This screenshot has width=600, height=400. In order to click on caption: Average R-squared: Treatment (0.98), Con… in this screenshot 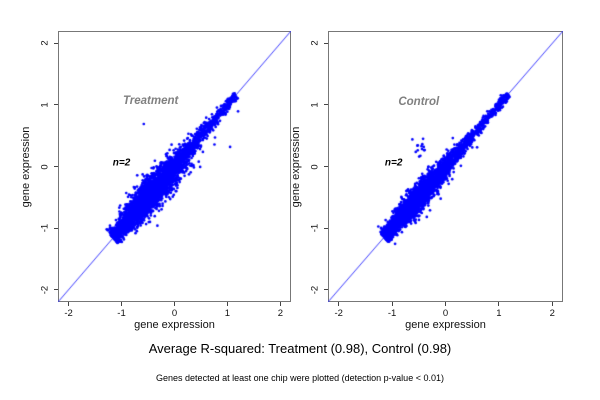, I will do `click(300, 348)`.